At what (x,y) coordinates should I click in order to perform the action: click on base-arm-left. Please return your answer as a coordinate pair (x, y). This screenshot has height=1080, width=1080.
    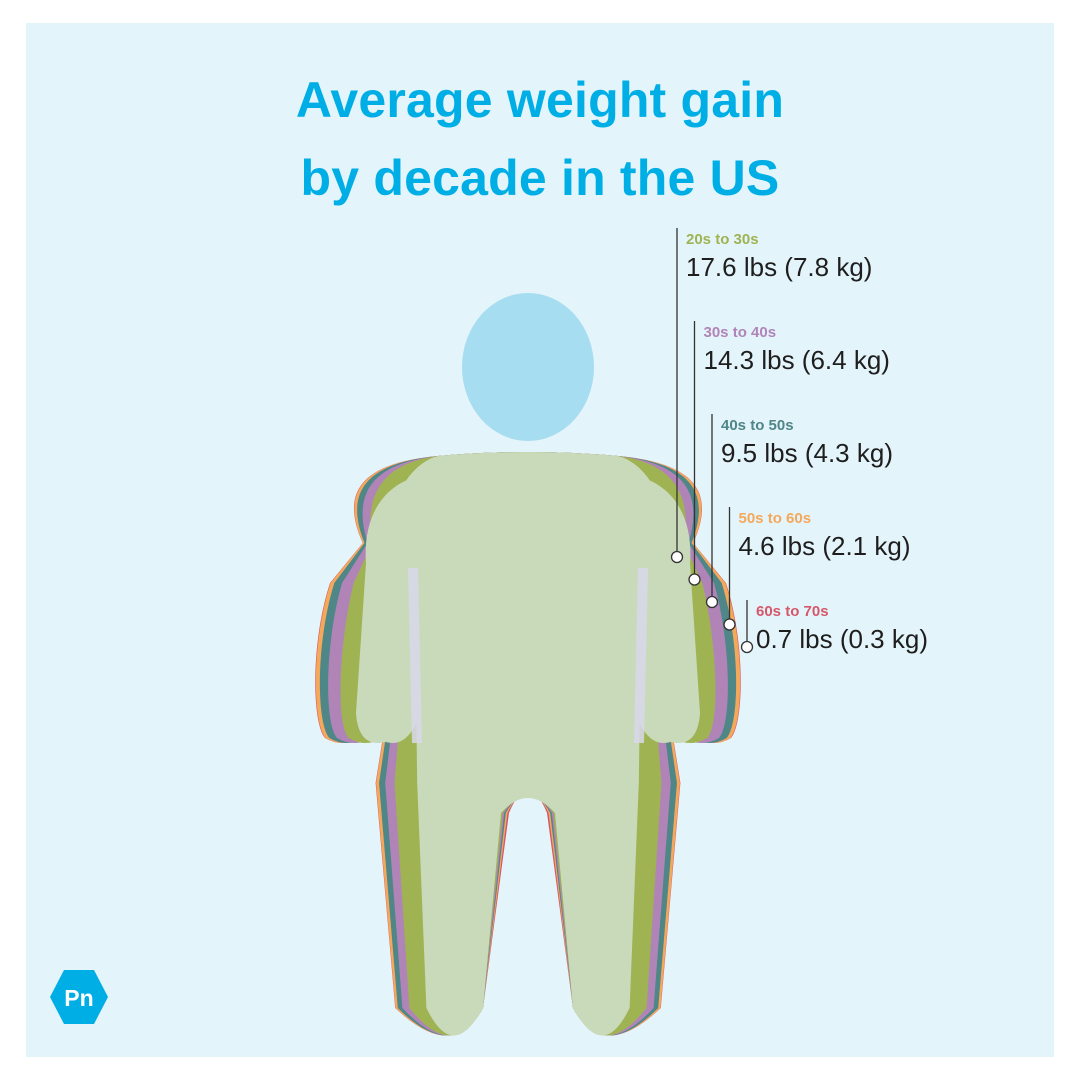
    Looking at the image, I should click on (396, 608).